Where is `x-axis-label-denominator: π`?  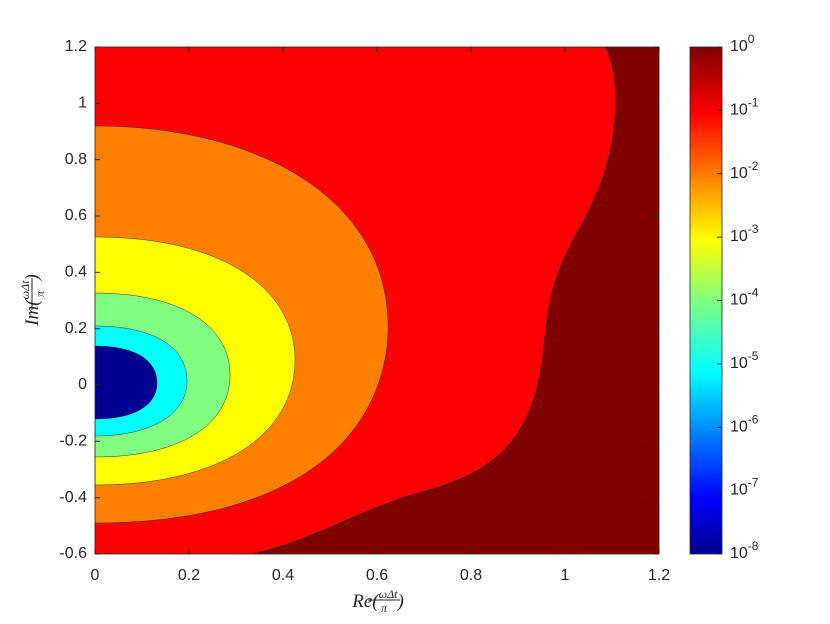 x-axis-label-denominator: π is located at coordinates (384, 608).